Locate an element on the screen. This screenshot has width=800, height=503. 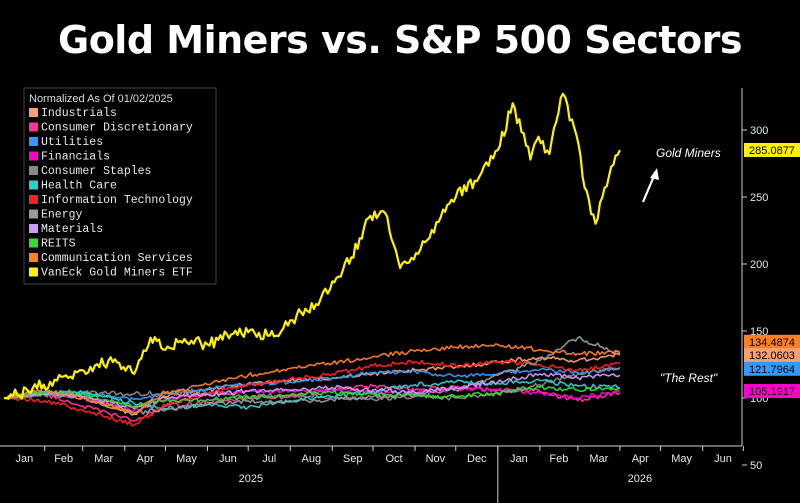
year-label: 2025 is located at coordinates (251, 479).